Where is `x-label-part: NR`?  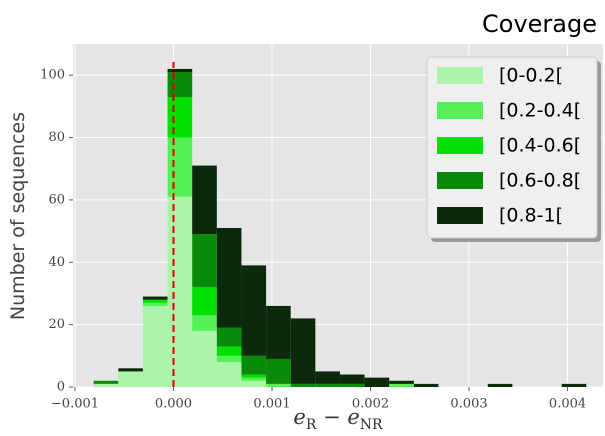 x-label-part: NR is located at coordinates (371, 425).